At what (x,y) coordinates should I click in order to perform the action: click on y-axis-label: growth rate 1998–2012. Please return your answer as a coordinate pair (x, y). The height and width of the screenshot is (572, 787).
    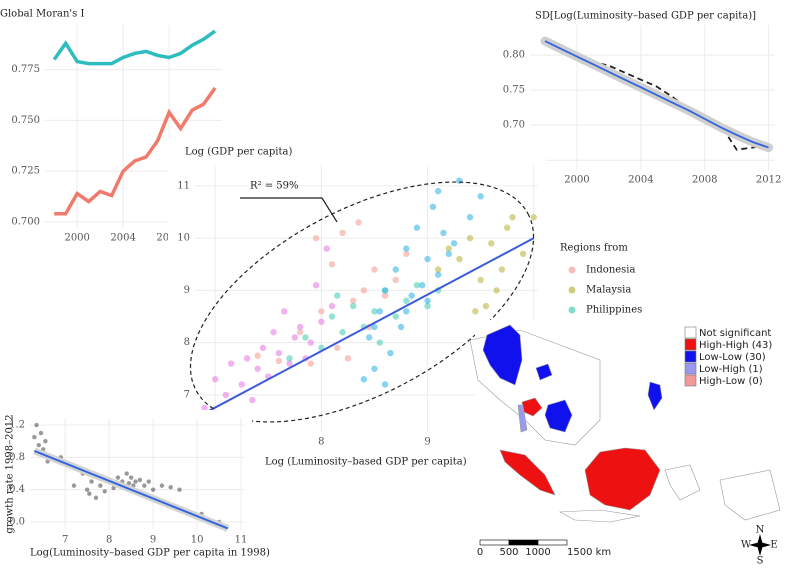
    Looking at the image, I should click on (10, 473).